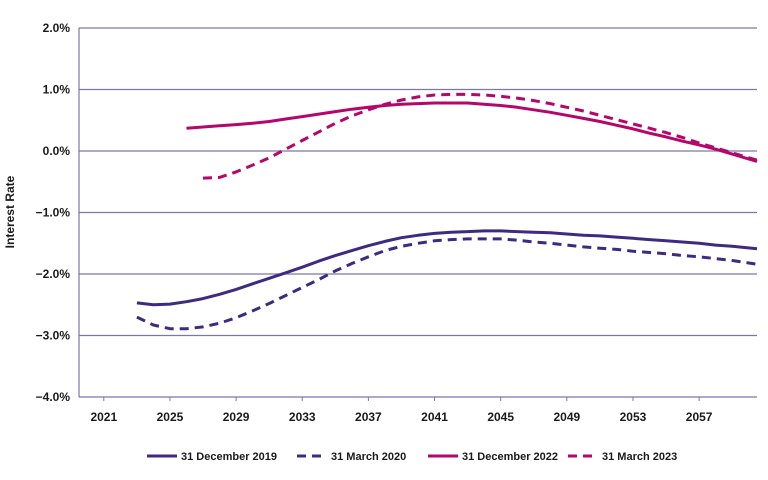  I want to click on y-tick-label: 0.0%, so click(57, 151).